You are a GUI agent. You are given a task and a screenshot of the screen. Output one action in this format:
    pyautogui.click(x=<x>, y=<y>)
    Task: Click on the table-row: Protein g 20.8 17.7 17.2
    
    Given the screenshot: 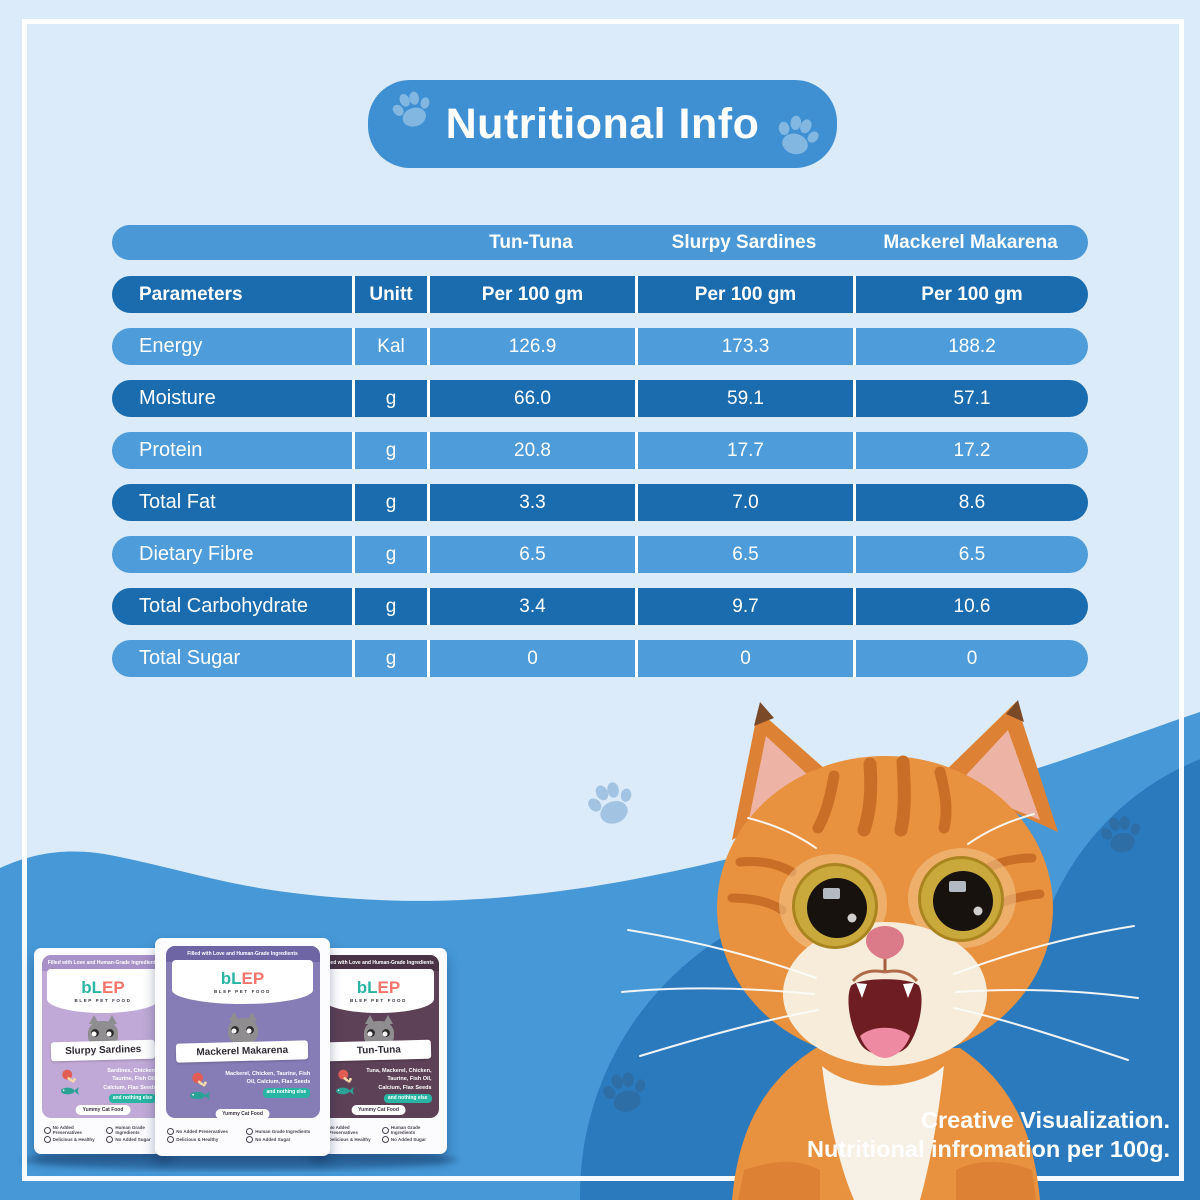 What is the action you would take?
    pyautogui.click(x=600, y=450)
    